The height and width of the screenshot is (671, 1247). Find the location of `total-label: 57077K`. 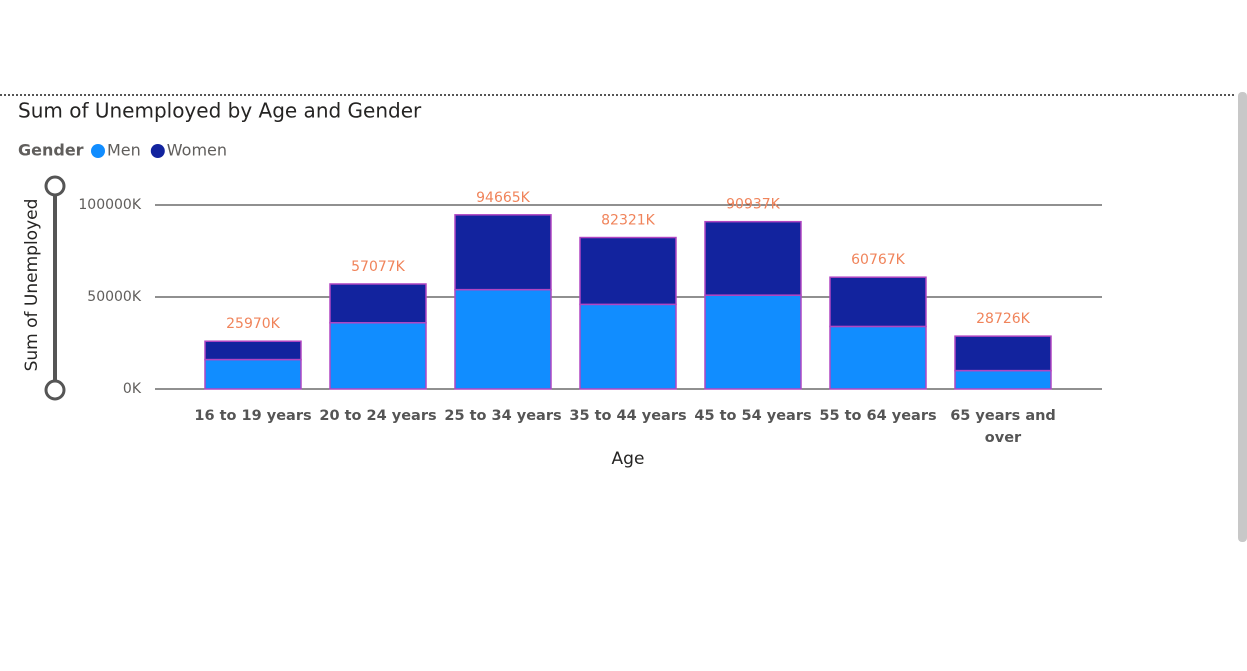

total-label: 57077K is located at coordinates (378, 267).